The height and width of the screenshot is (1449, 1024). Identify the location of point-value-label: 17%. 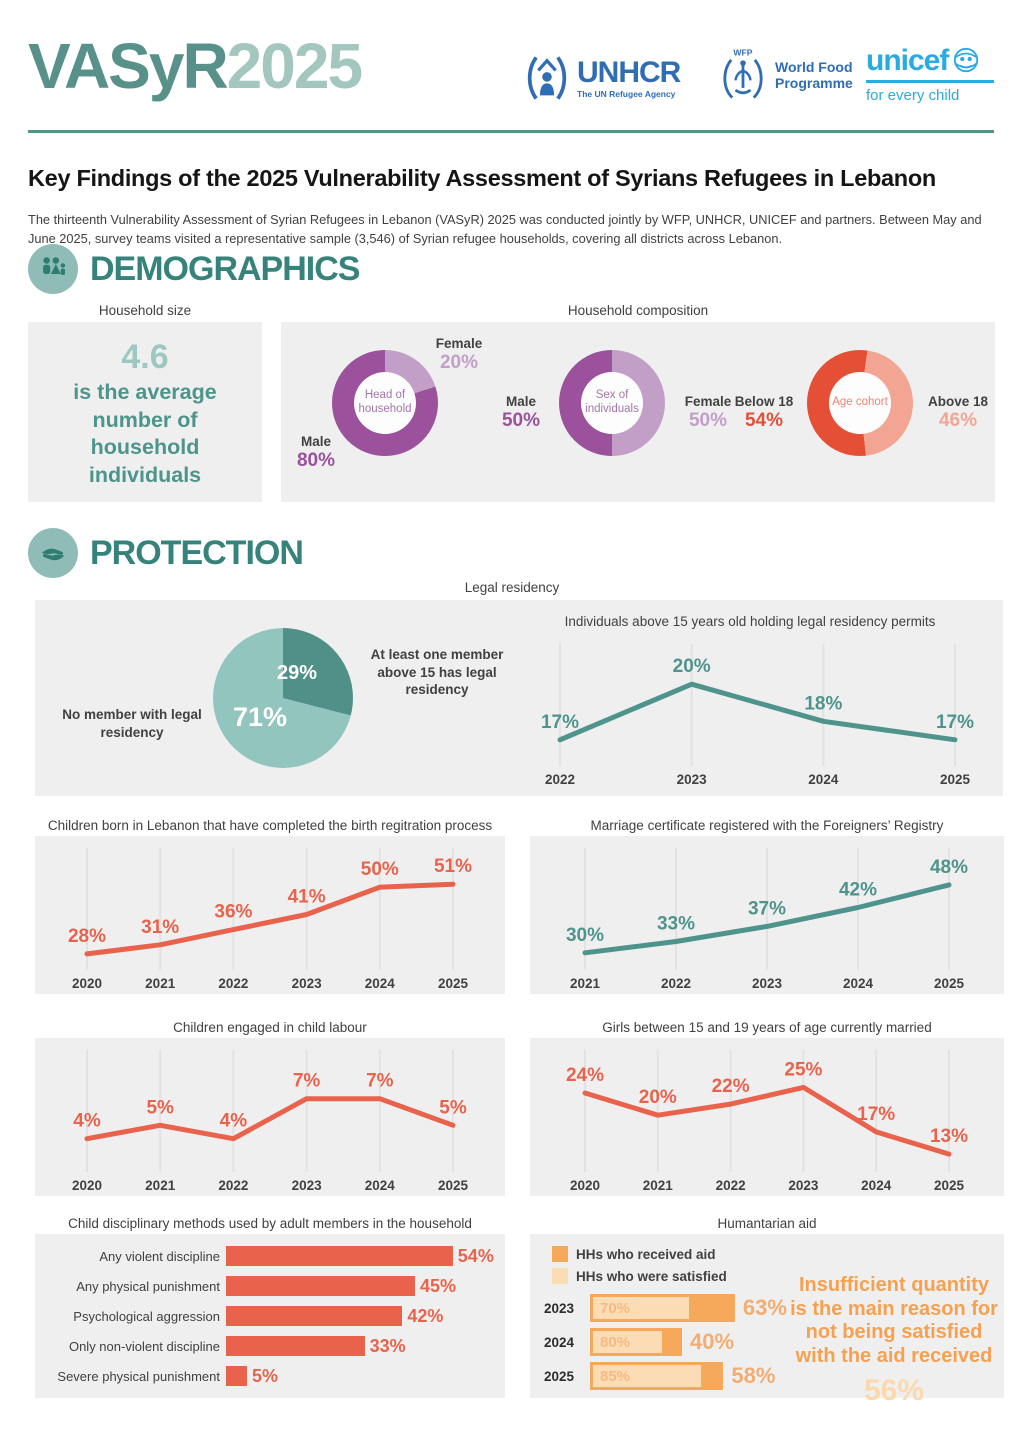
(560, 722).